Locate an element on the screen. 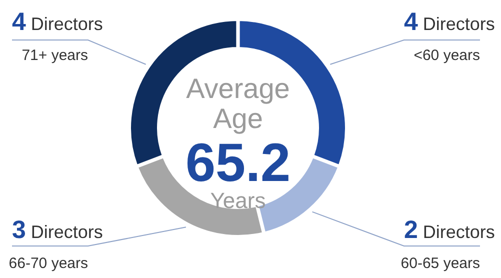 This screenshot has height=278, width=501. slice-label: 66-70 years is located at coordinates (48, 263).